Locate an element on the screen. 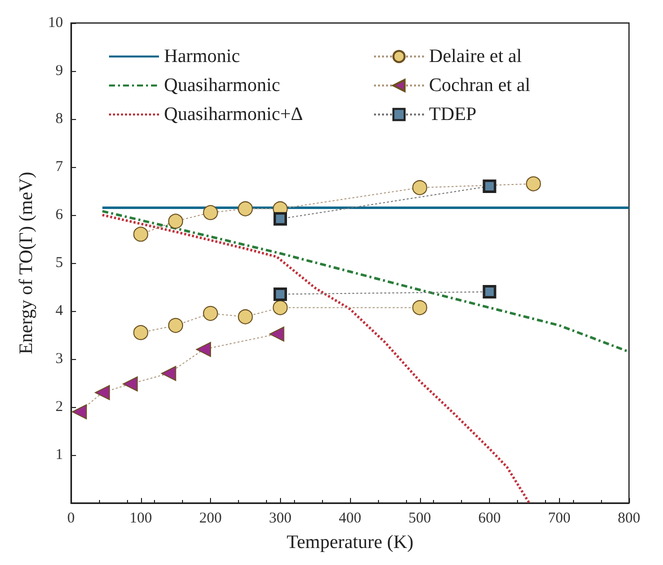 The image size is (663, 565). y-tick-label: 4 is located at coordinates (60, 311).